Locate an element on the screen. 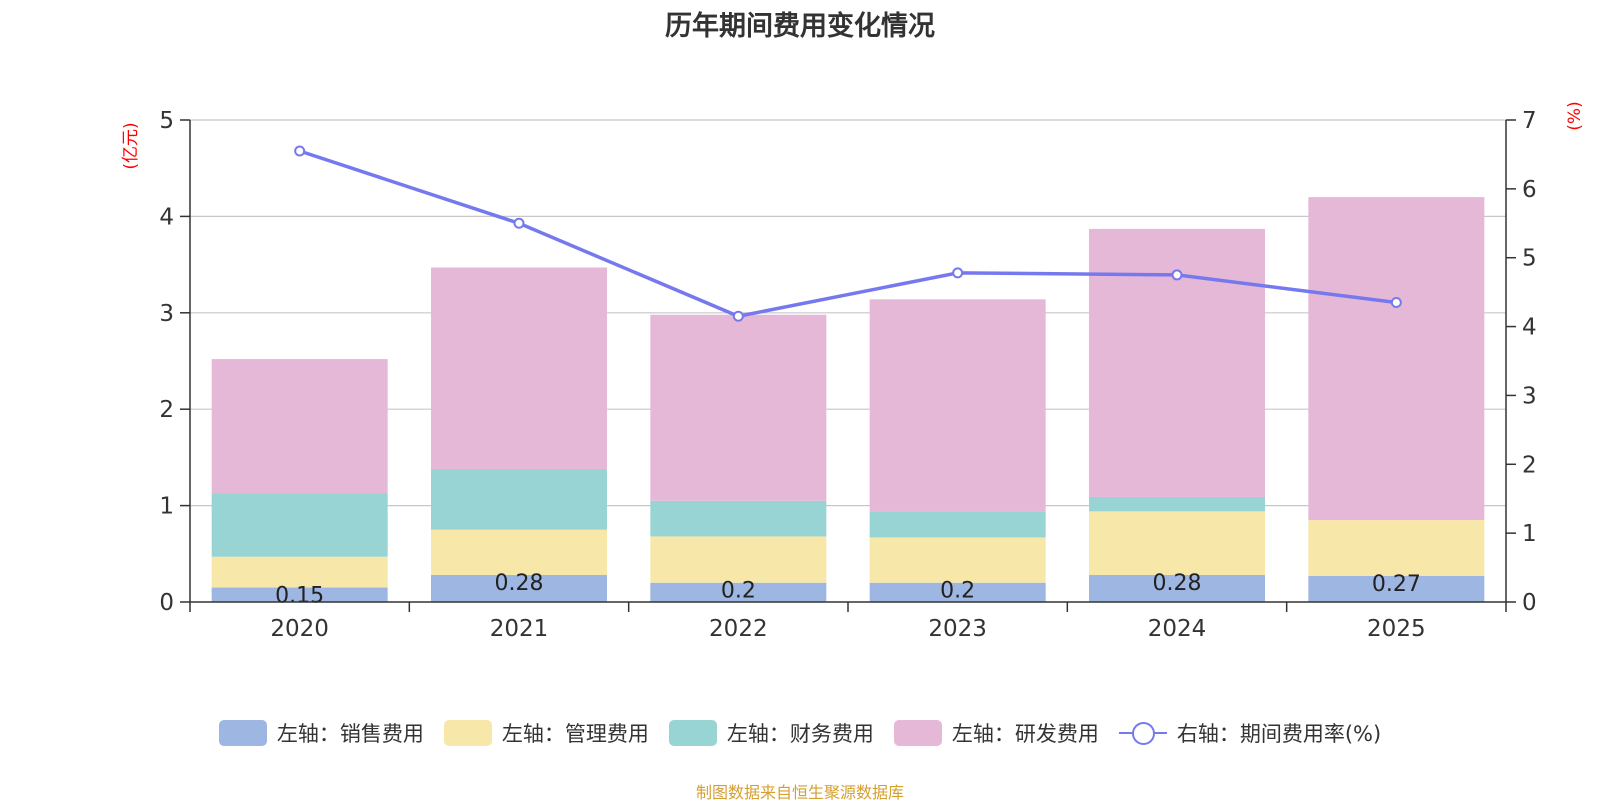  x-tick-label: 2021 is located at coordinates (519, 629).